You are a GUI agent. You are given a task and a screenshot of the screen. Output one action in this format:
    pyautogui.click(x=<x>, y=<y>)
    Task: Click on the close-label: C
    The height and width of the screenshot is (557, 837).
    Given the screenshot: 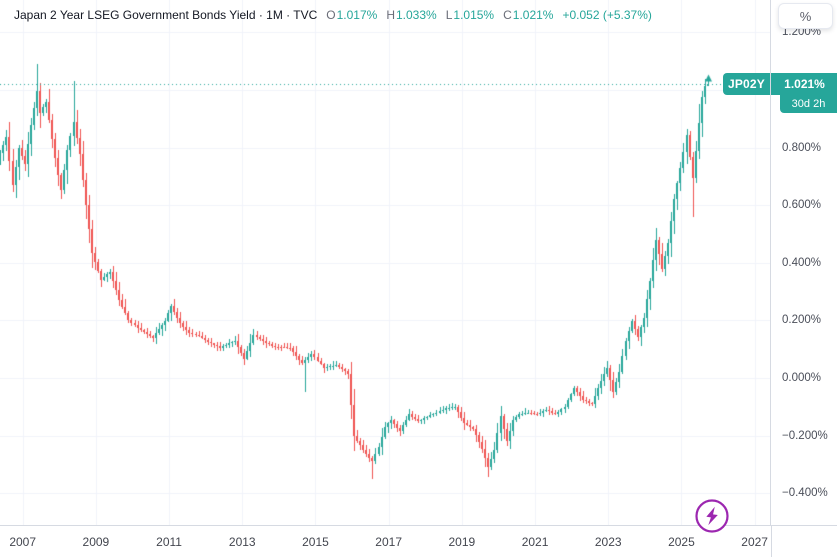 What is the action you would take?
    pyautogui.click(x=507, y=15)
    